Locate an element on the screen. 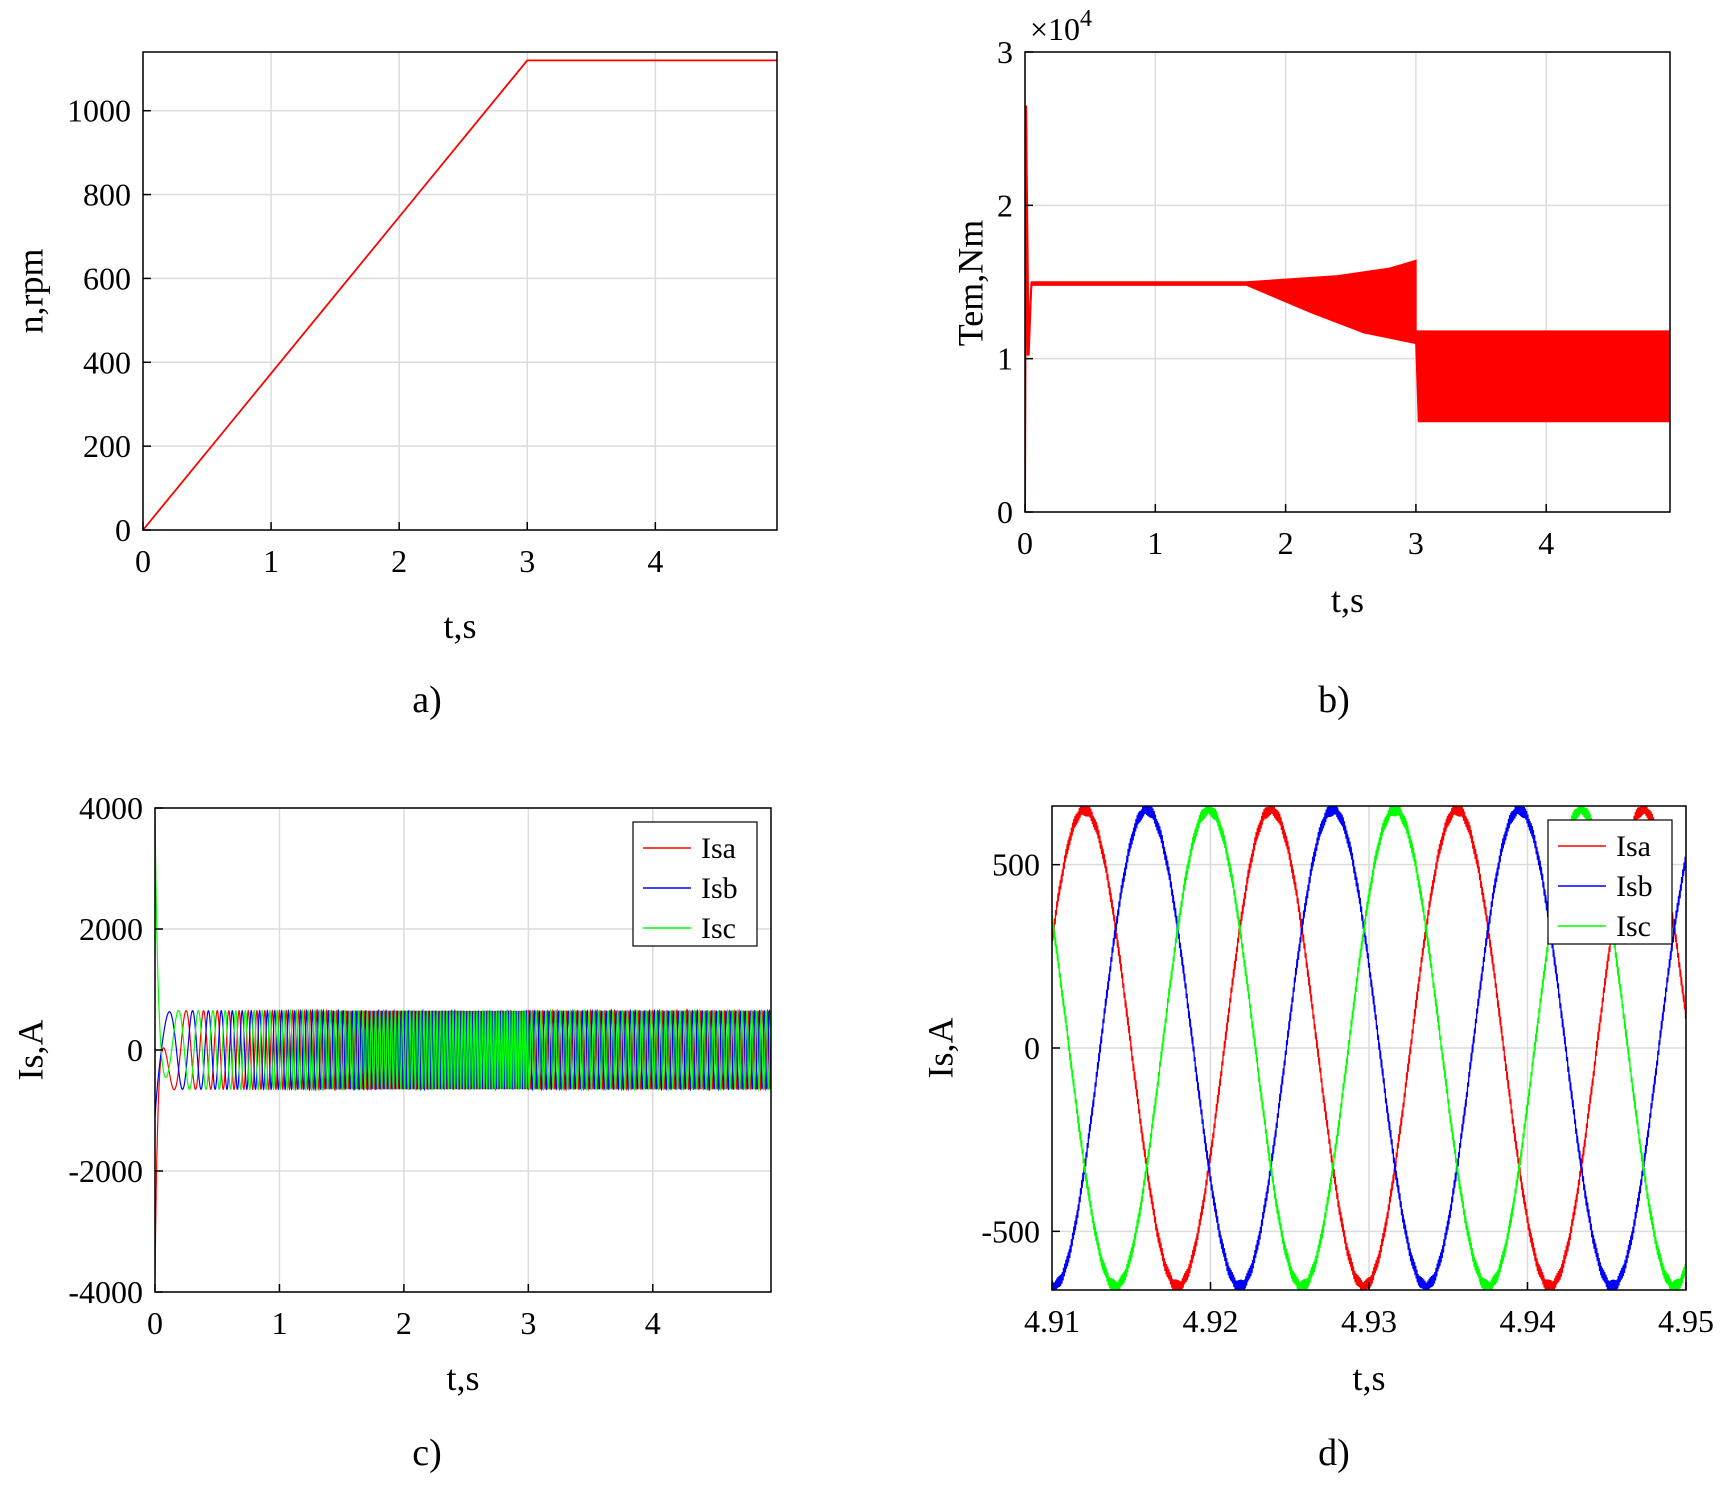 The width and height of the screenshot is (1720, 1487). y-tick-label: 2 is located at coordinates (1005, 205).